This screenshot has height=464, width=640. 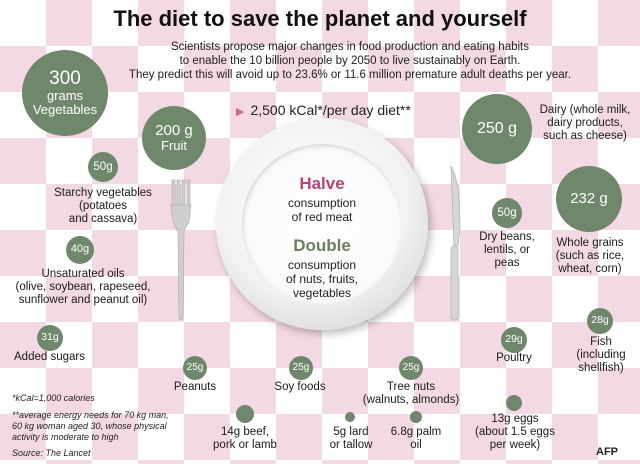 I want to click on afp-credit: AFP, so click(x=607, y=452).